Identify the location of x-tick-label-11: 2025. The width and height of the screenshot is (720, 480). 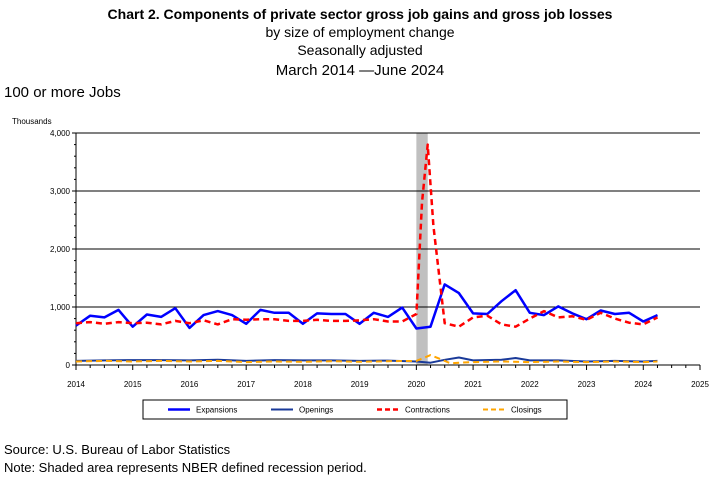
(700, 384).